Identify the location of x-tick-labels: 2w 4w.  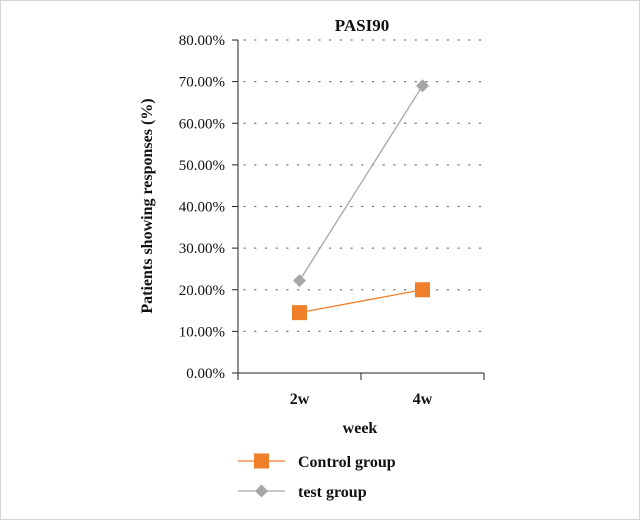
(361, 399).